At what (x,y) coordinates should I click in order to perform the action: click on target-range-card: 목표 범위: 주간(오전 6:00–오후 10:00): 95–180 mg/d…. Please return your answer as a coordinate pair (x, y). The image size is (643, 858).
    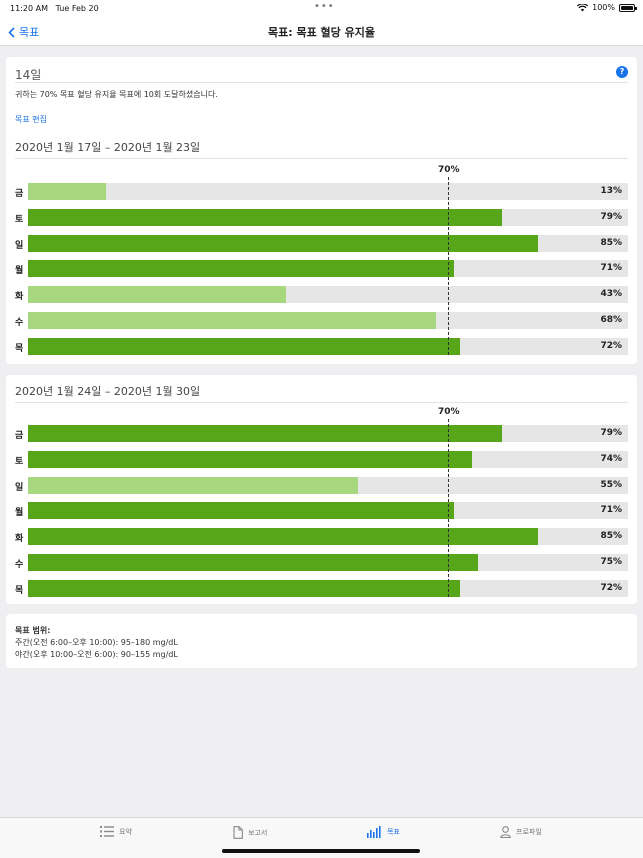
    Looking at the image, I should click on (321, 641).